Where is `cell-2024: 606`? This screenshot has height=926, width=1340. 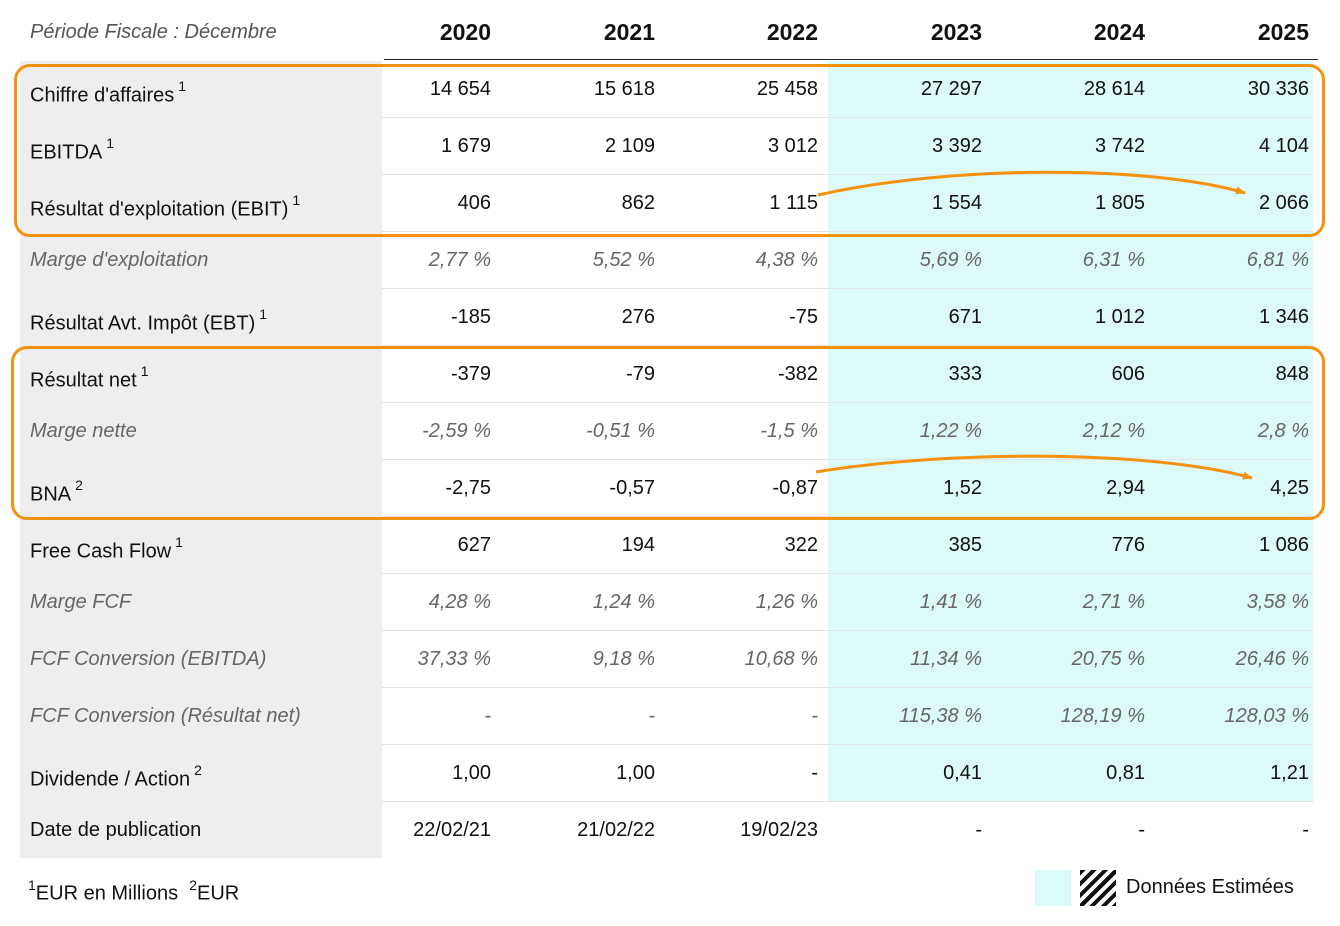 cell-2024: 606 is located at coordinates (1128, 374).